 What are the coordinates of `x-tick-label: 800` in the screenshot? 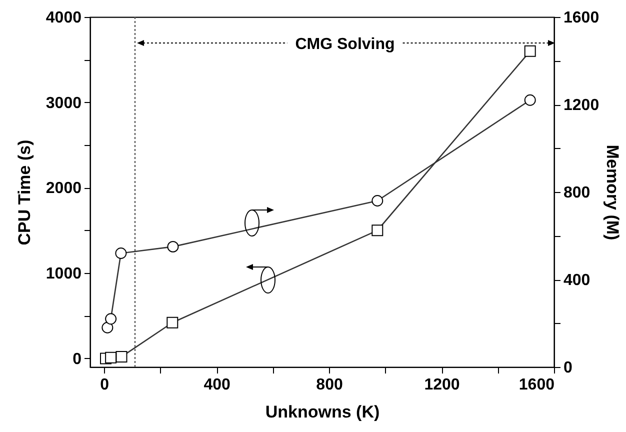 It's located at (329, 385).